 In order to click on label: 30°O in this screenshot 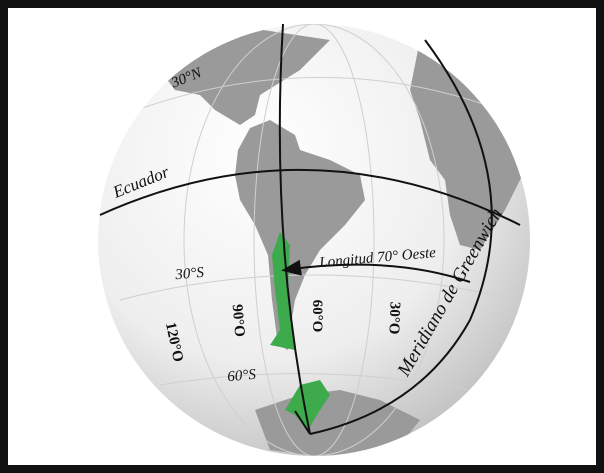, I will do `click(393, 318)`.